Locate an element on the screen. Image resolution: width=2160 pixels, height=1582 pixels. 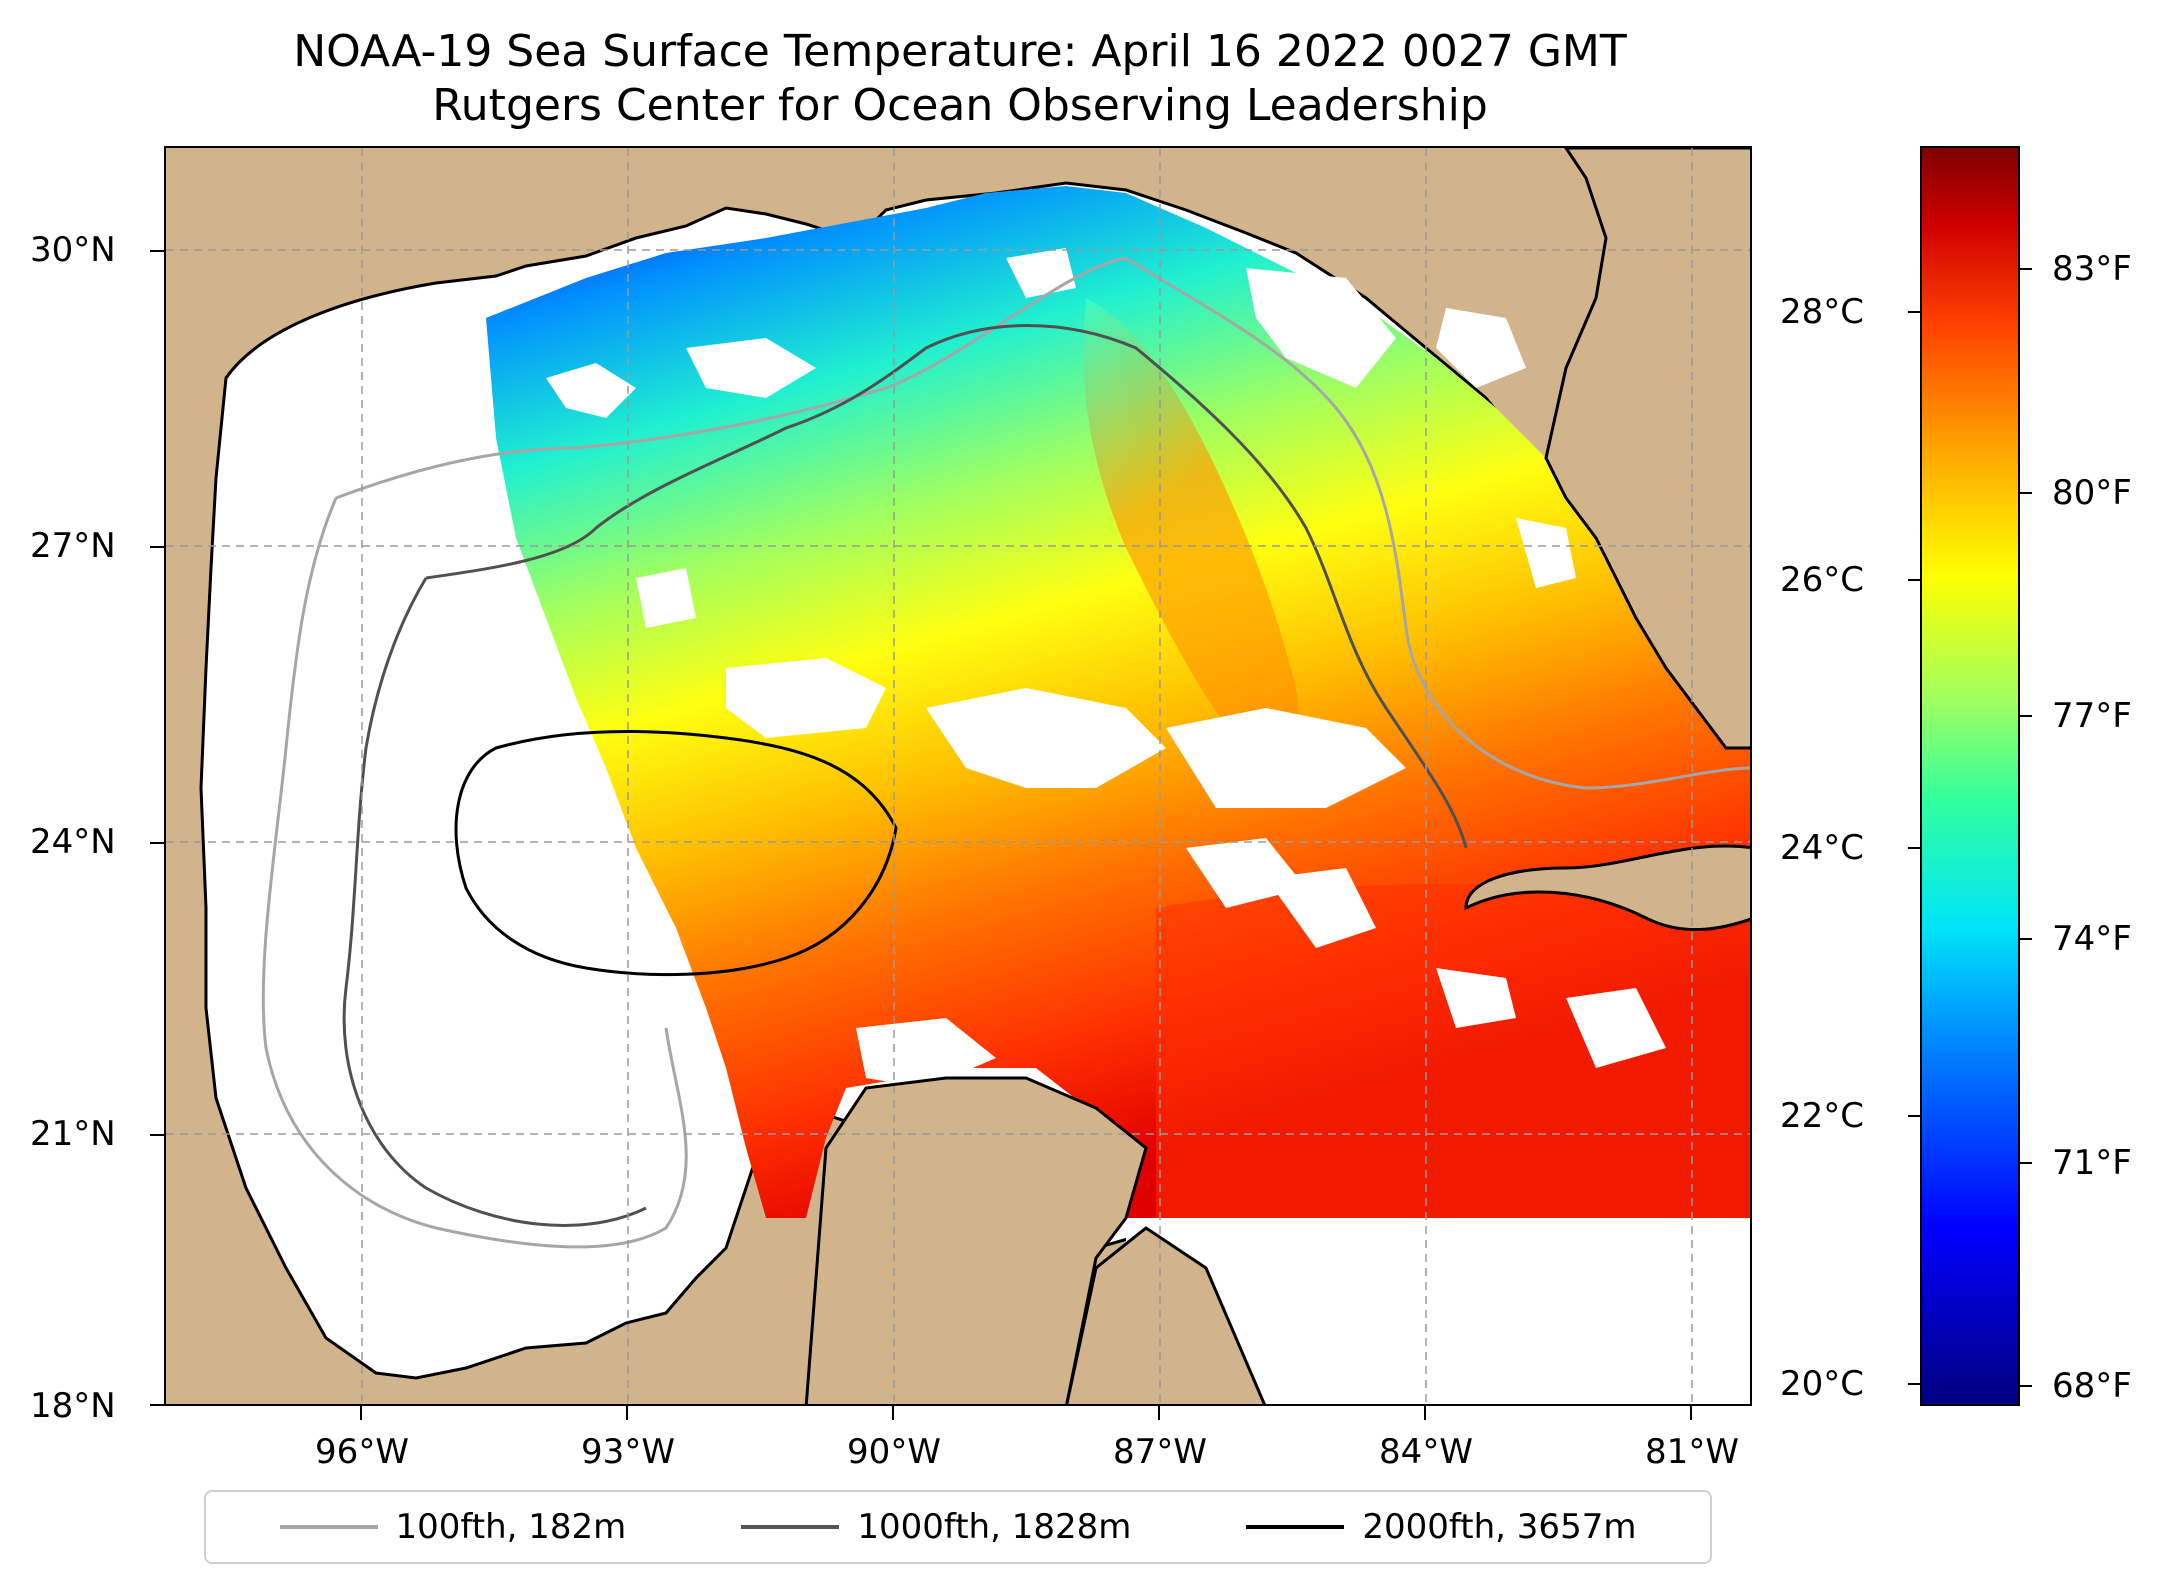
legend-item-2000fth: 2000fth, 3657m is located at coordinates (1441, 1527).